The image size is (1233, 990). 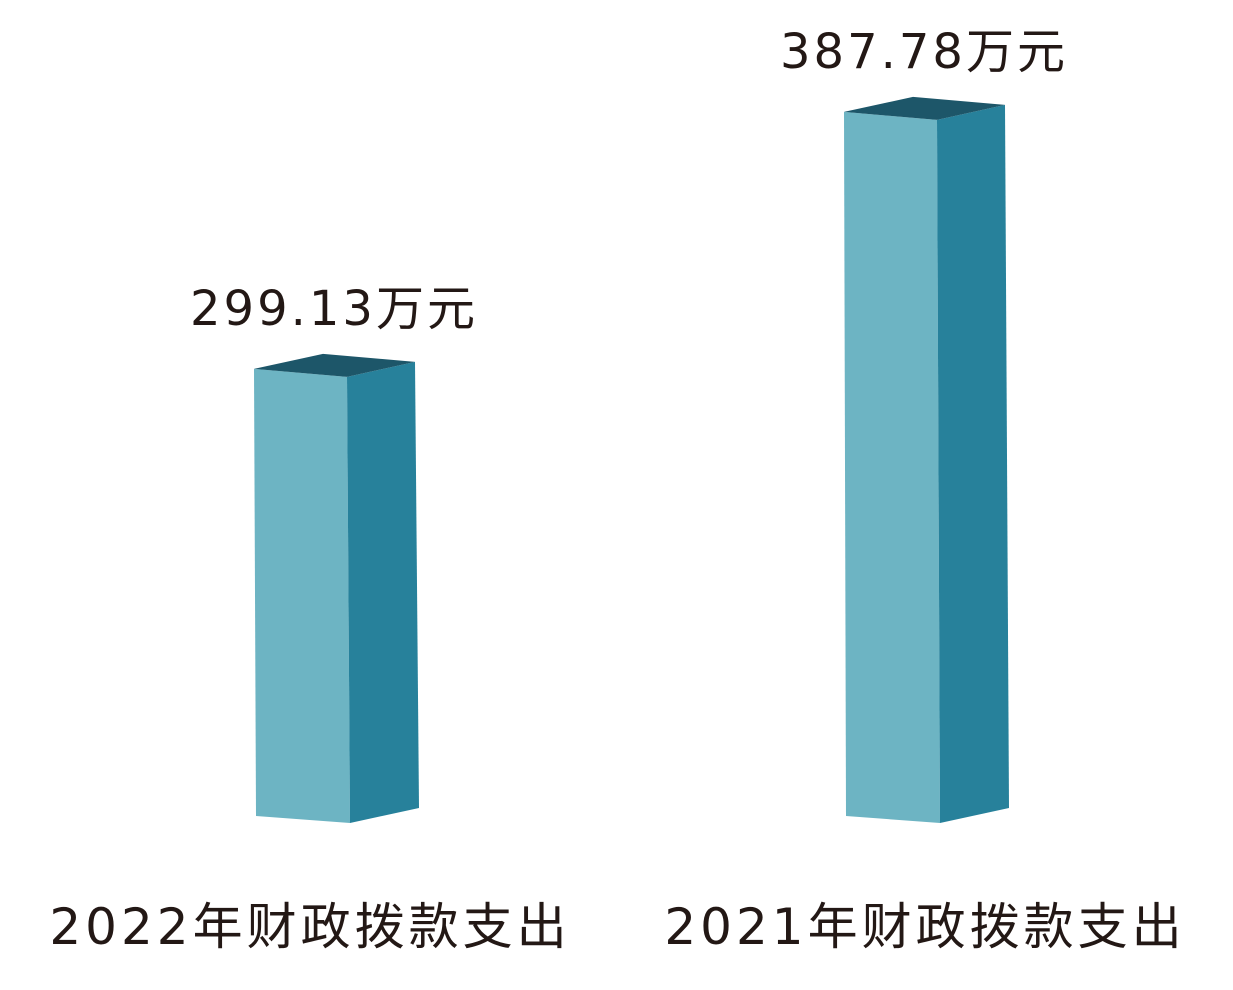 I want to click on data-label-1: 387.78万元, so click(x=924, y=52).